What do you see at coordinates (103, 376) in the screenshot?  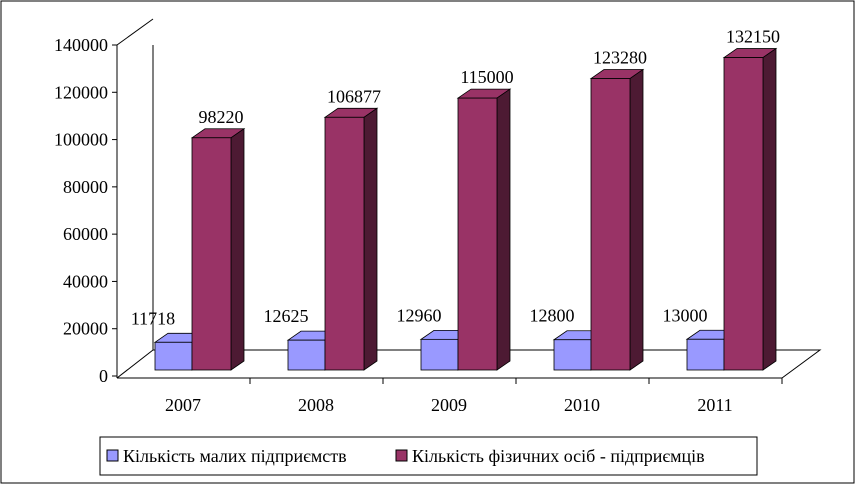 I see `y-tick-label: 0` at bounding box center [103, 376].